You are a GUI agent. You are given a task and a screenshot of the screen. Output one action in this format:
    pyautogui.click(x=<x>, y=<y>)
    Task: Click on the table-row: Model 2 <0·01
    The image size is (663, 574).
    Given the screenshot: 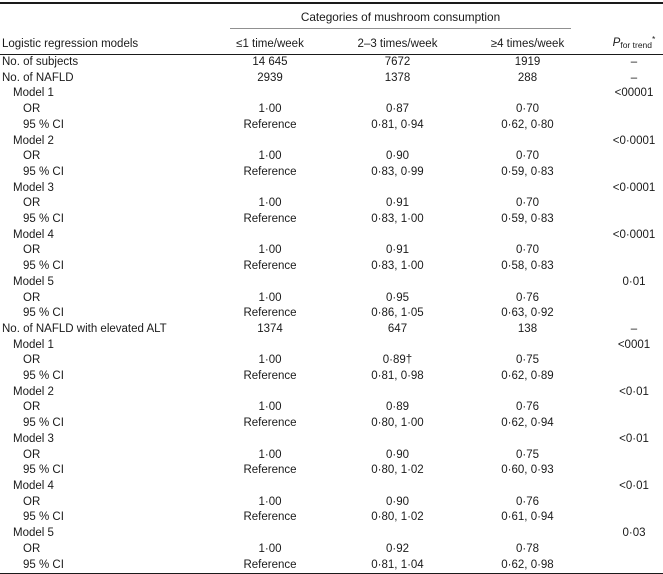 What is the action you would take?
    pyautogui.click(x=331, y=393)
    